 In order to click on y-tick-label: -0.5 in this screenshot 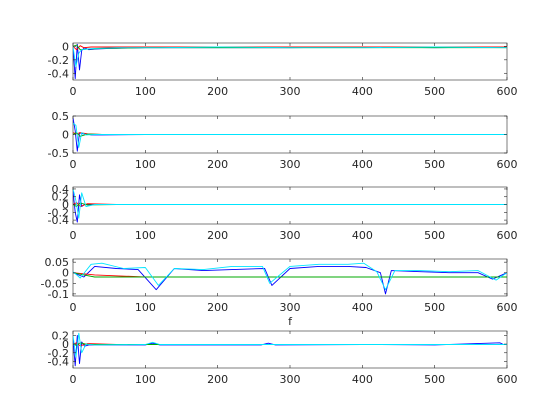, I will do `click(58, 153)`.